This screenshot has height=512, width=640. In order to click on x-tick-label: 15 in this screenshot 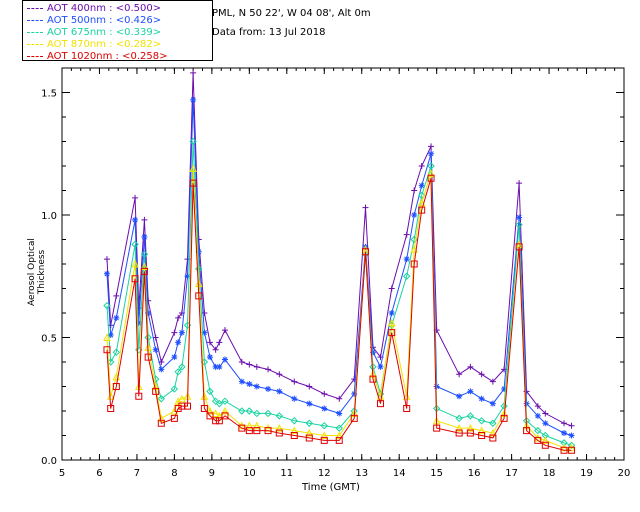, I will do `click(436, 473)`.